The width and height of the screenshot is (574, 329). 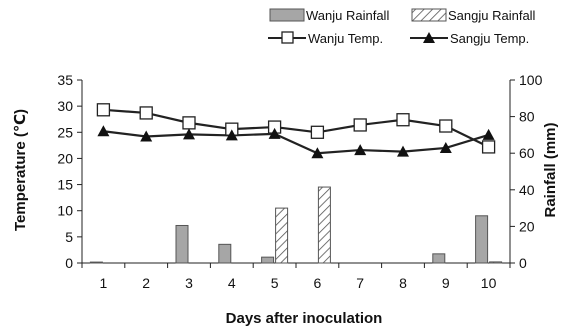 I want to click on y-axis-right-title: Rainfall (mm), so click(x=550, y=169).